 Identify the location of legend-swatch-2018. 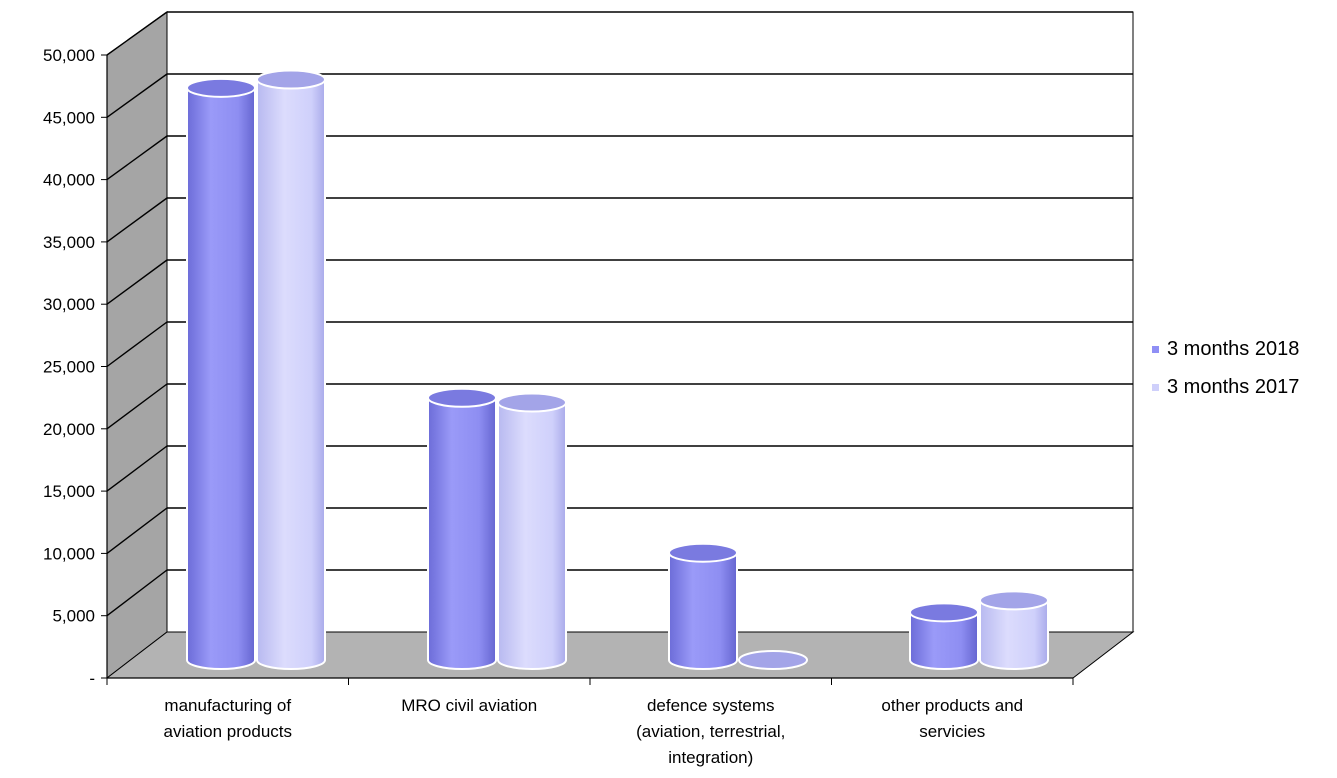
(1155, 349).